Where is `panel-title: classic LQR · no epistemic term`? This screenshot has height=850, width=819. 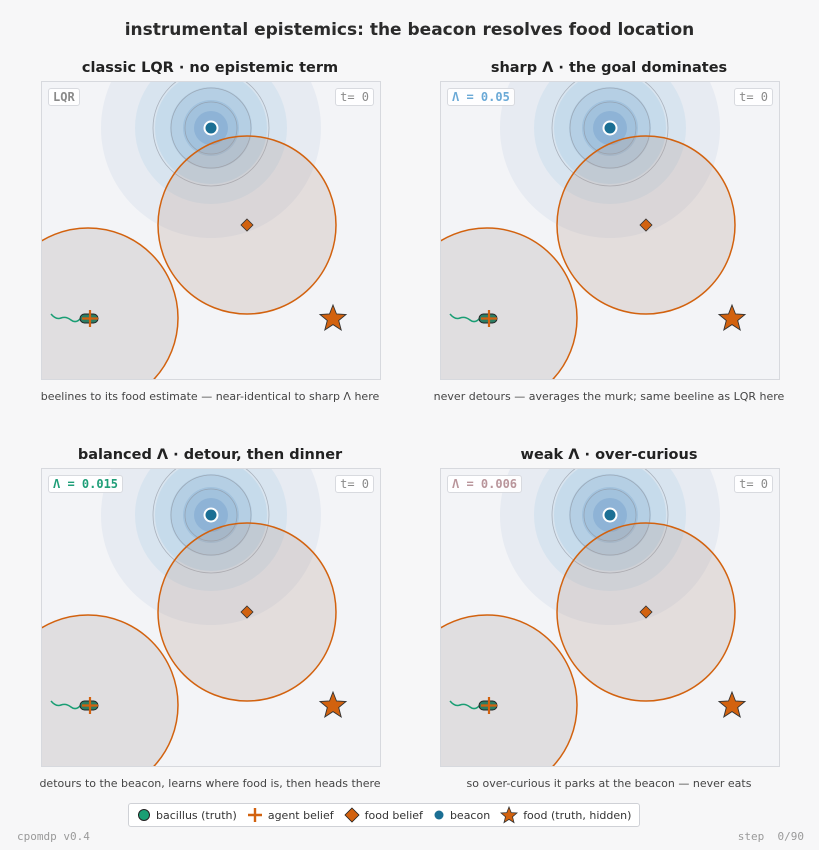 panel-title: classic LQR · no epistemic term is located at coordinates (210, 68).